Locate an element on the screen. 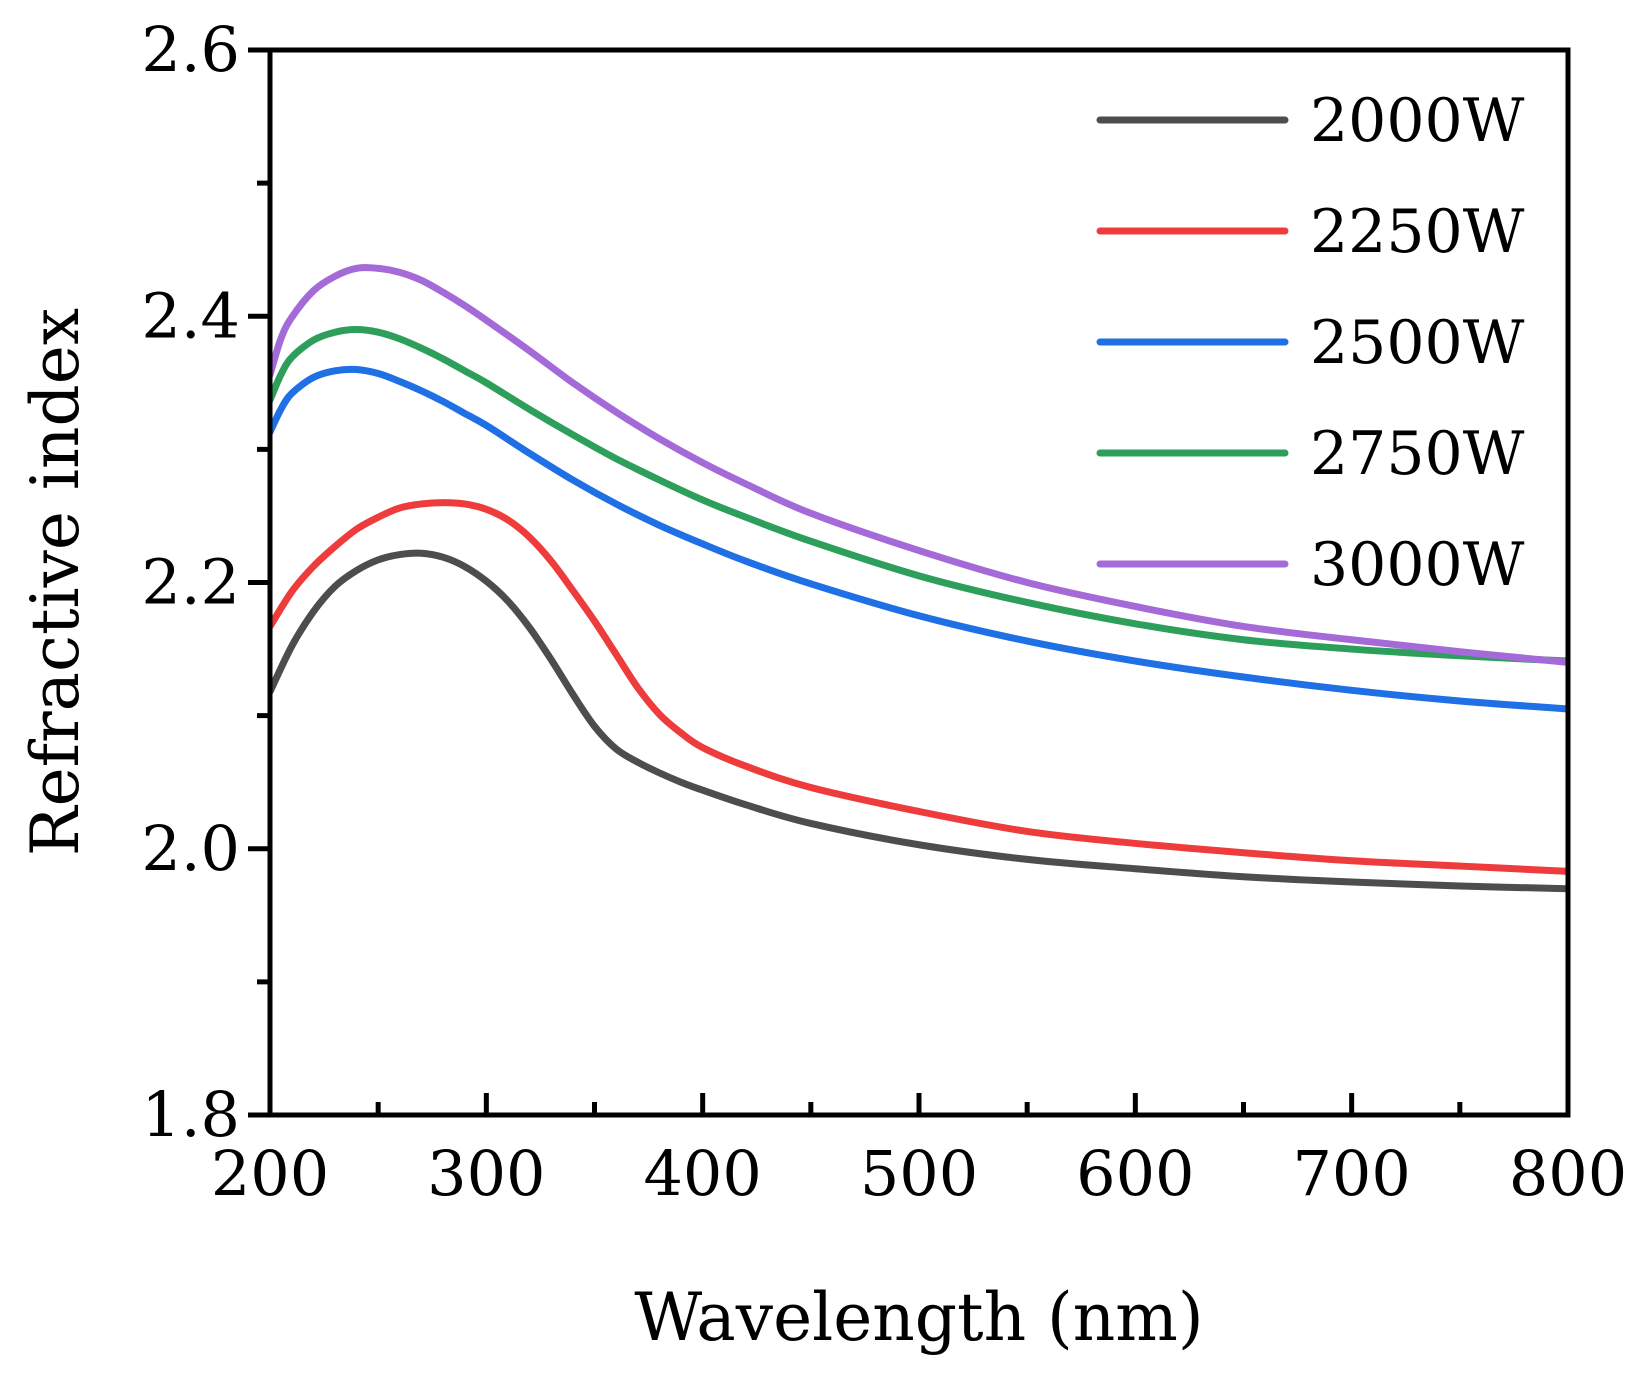 This screenshot has height=1386, width=1644. legend-label-2000W: 2000W is located at coordinates (1417, 121).